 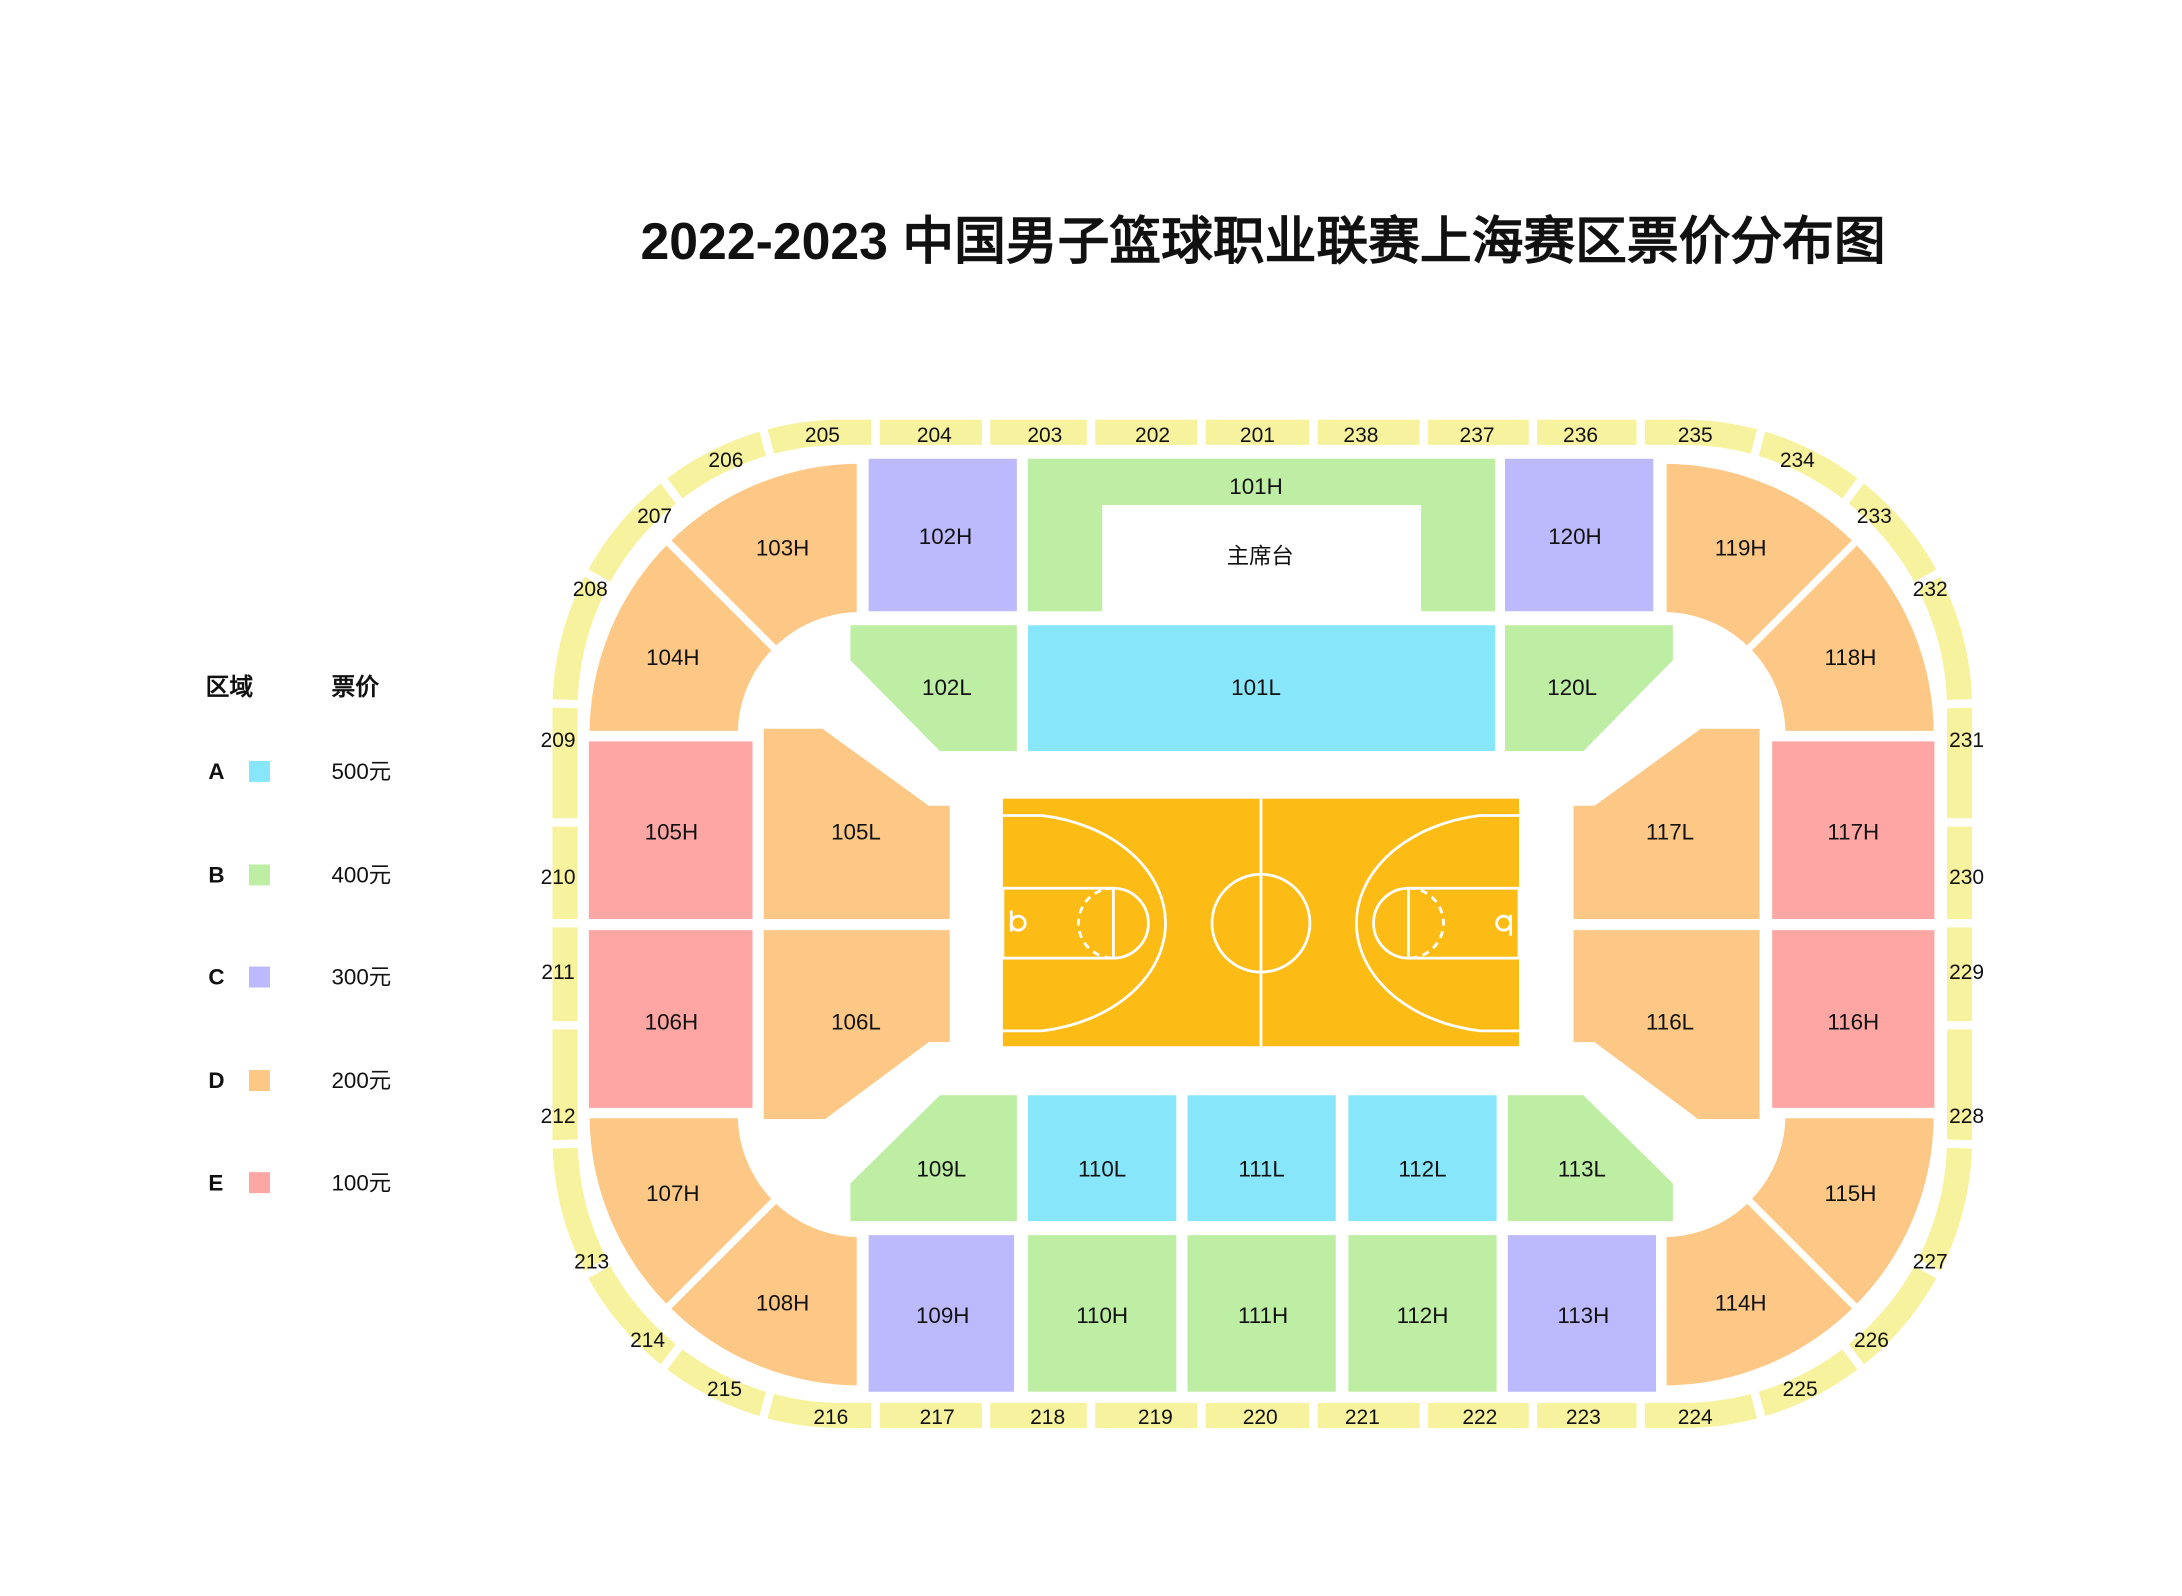 I want to click on section-108H: 108H, so click(x=762, y=1293).